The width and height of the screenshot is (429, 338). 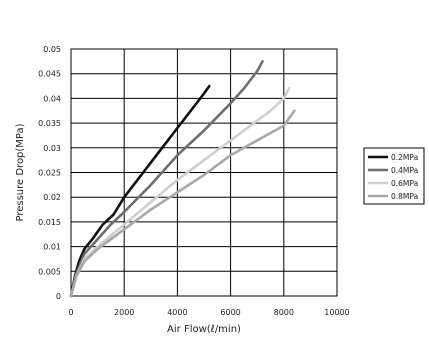 What do you see at coordinates (394, 176) in the screenshot?
I see `legend: 0.2MPa 0.4MPa 0.6MPa 0.8MPa` at bounding box center [394, 176].